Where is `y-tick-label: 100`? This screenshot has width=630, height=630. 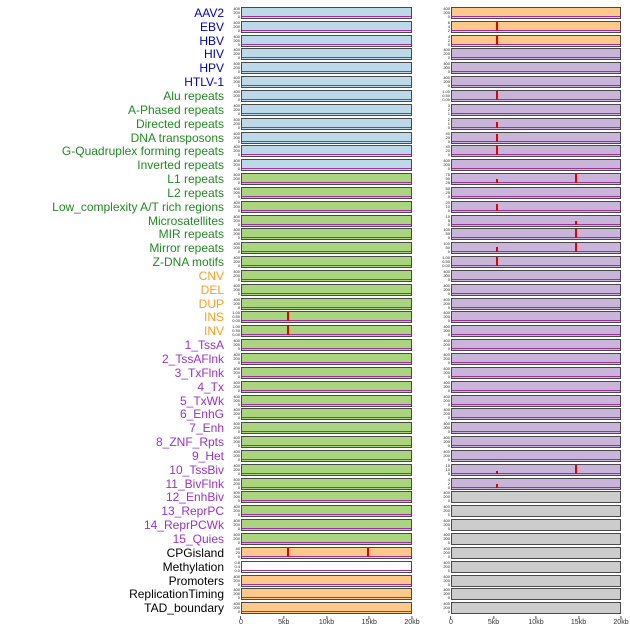
y-tick-label: 100 is located at coordinates (446, 244).